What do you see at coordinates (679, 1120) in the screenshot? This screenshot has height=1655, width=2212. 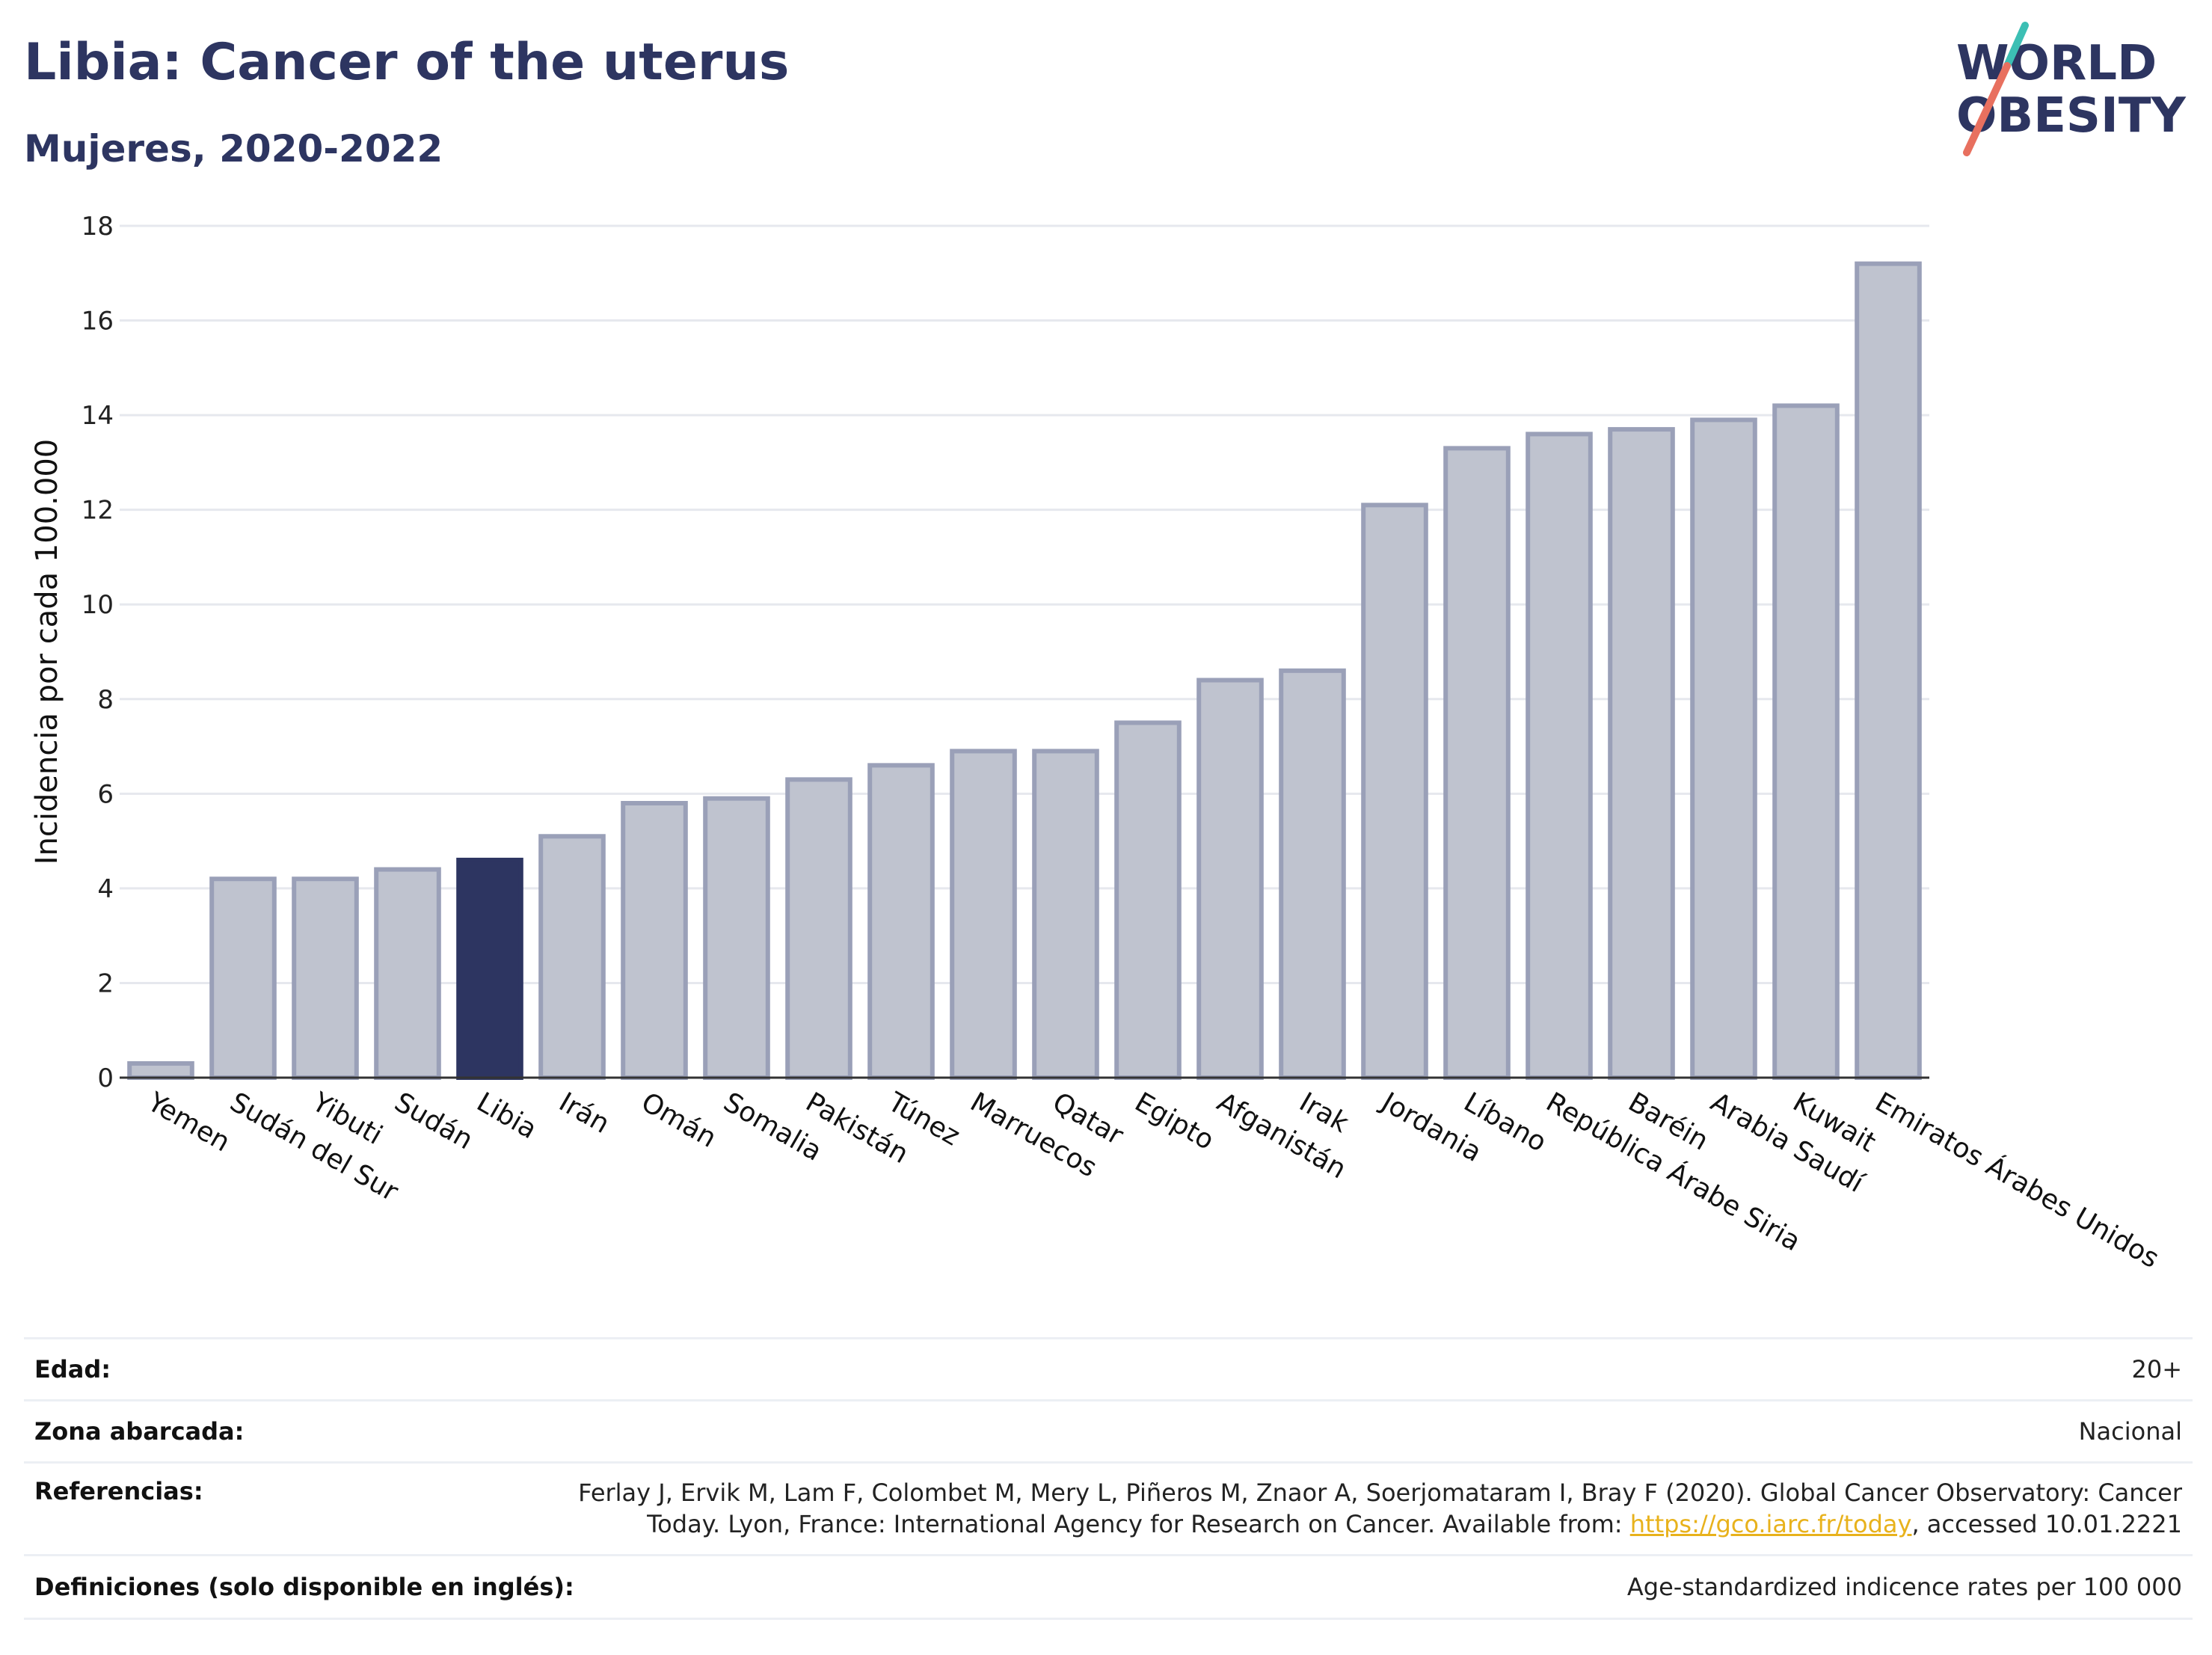 I see `x-tick-label: Omán` at bounding box center [679, 1120].